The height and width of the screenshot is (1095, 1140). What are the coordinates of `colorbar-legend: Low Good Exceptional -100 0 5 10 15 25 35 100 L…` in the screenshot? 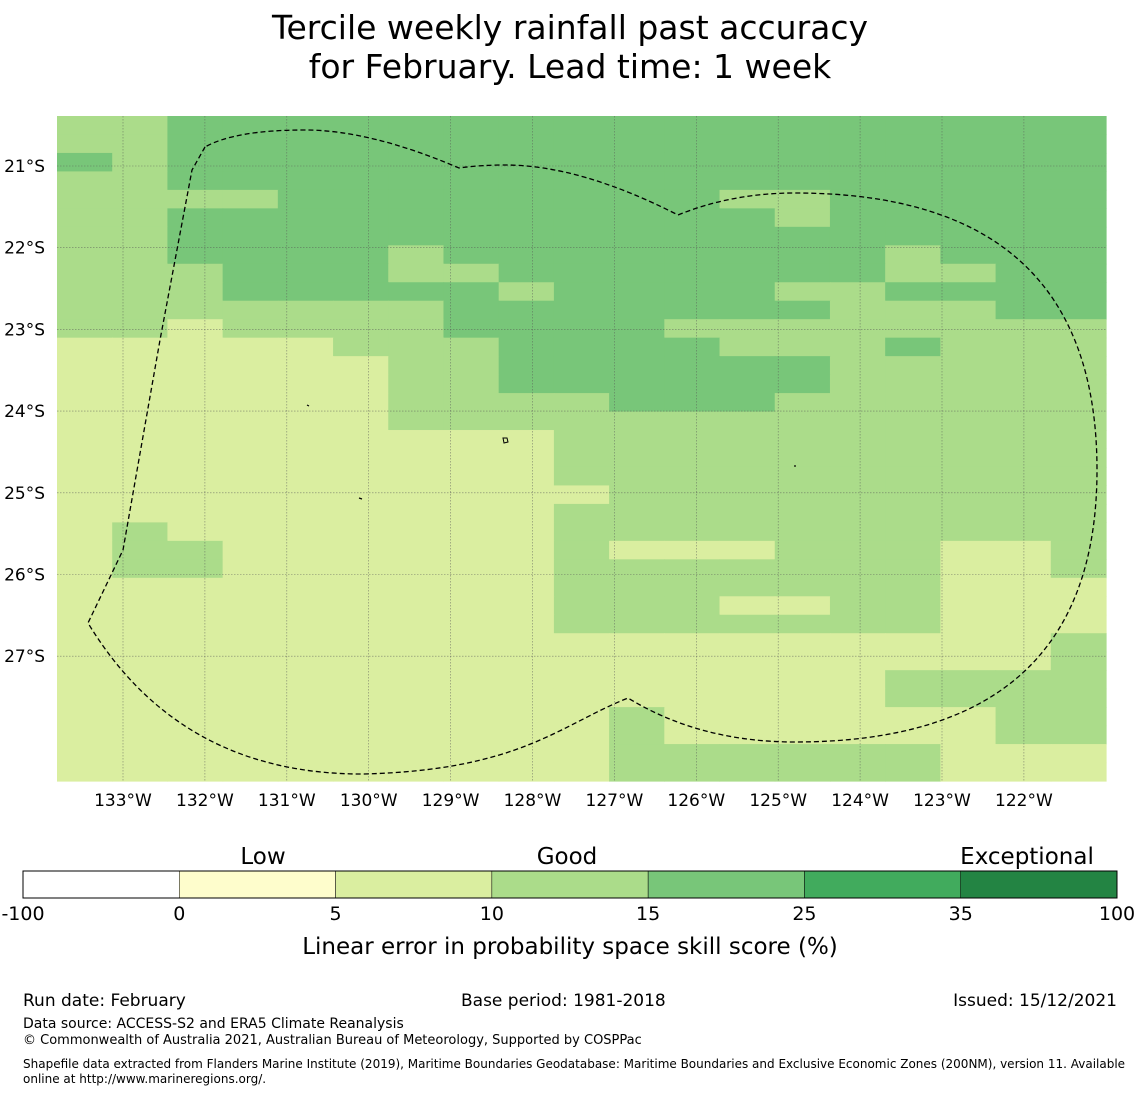 It's located at (568, 902).